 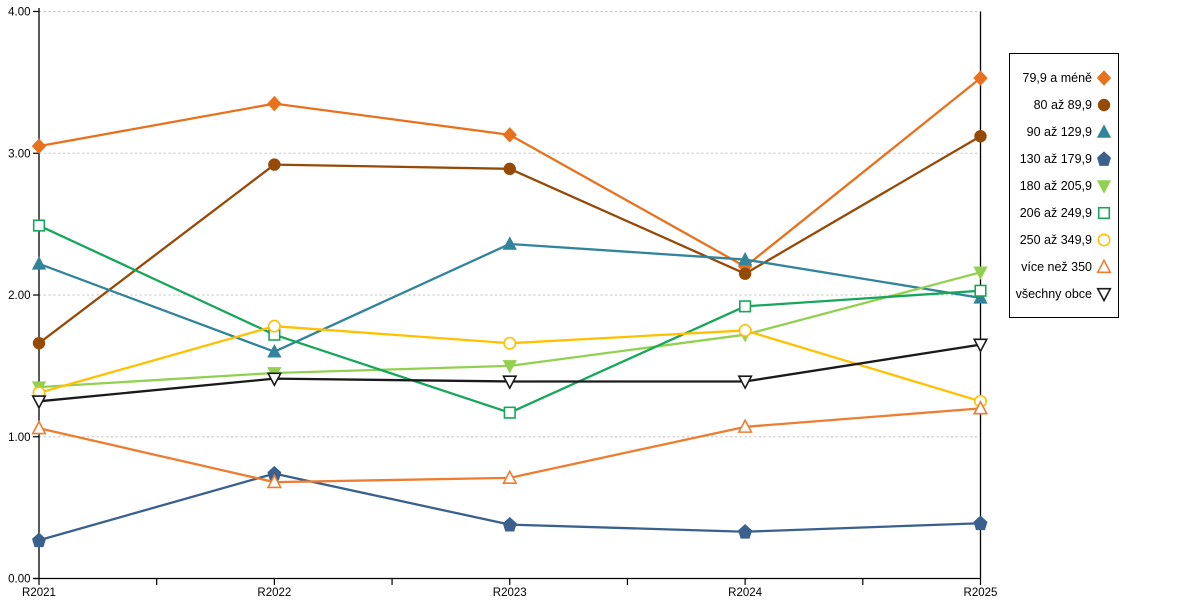 What do you see at coordinates (981, 593) in the screenshot?
I see `x-tick-label: R2025` at bounding box center [981, 593].